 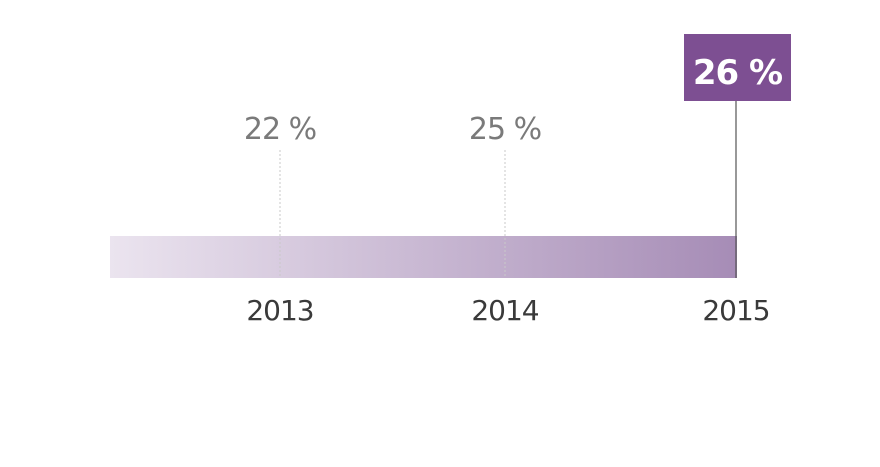 I want to click on highlight-box-2015, so click(x=737, y=67).